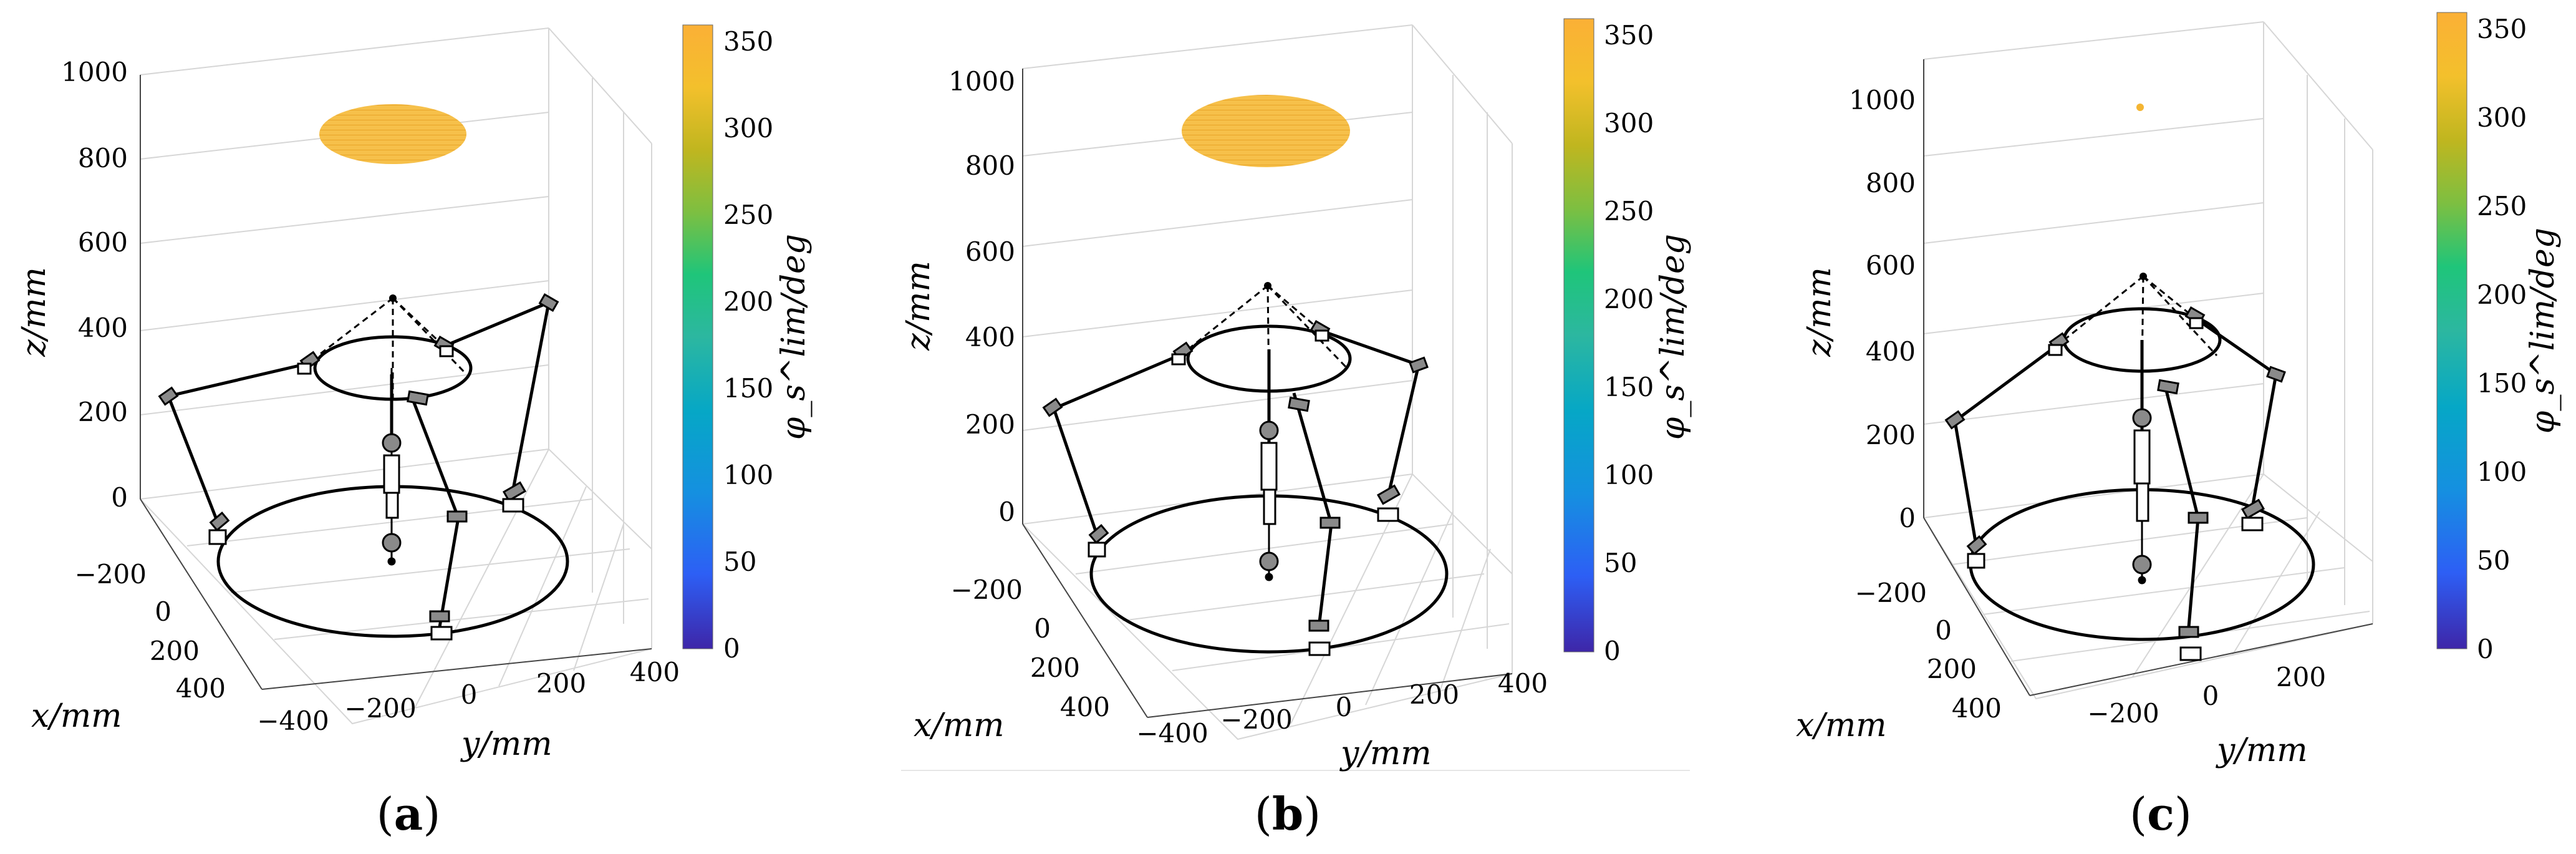 This screenshot has width=2576, height=854. I want to click on panel-label-a: (a), so click(409, 813).